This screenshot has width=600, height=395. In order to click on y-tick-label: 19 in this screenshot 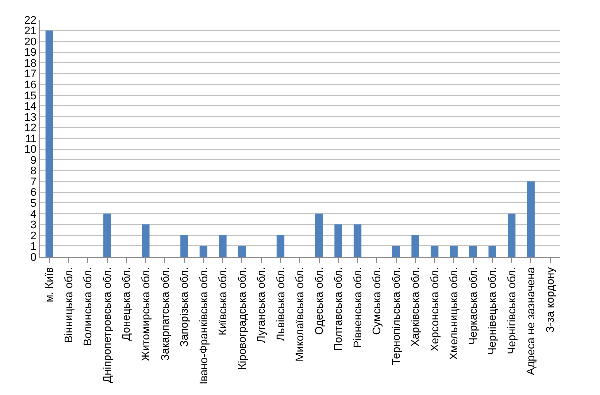, I will do `click(30, 53)`.